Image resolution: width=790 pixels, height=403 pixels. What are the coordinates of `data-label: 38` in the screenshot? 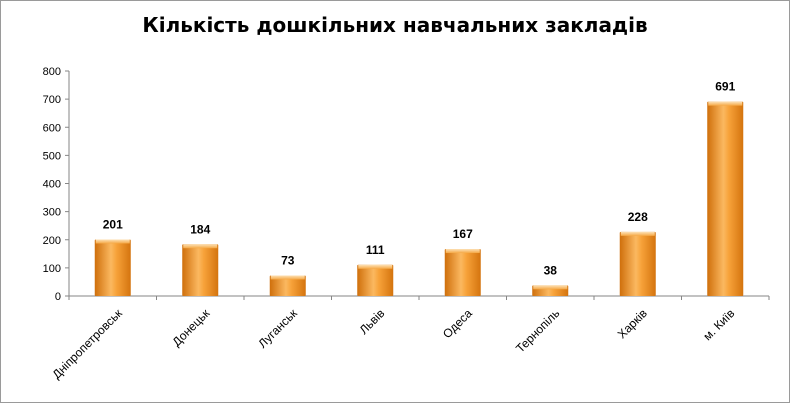 It's located at (551, 270).